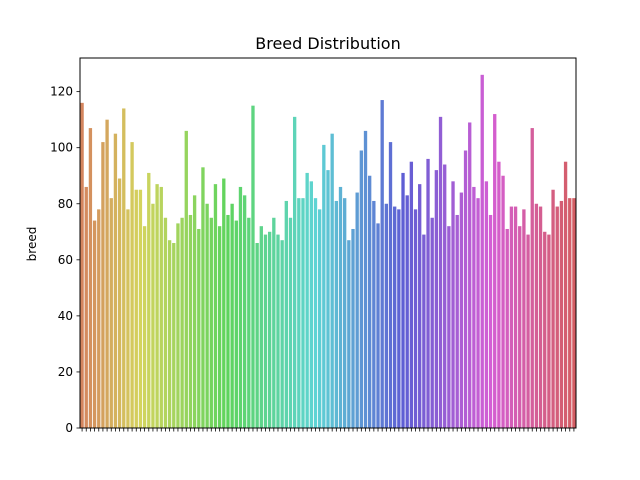 This screenshot has width=640, height=480. What do you see at coordinates (328, 430) in the screenshot?
I see `x-axis` at bounding box center [328, 430].